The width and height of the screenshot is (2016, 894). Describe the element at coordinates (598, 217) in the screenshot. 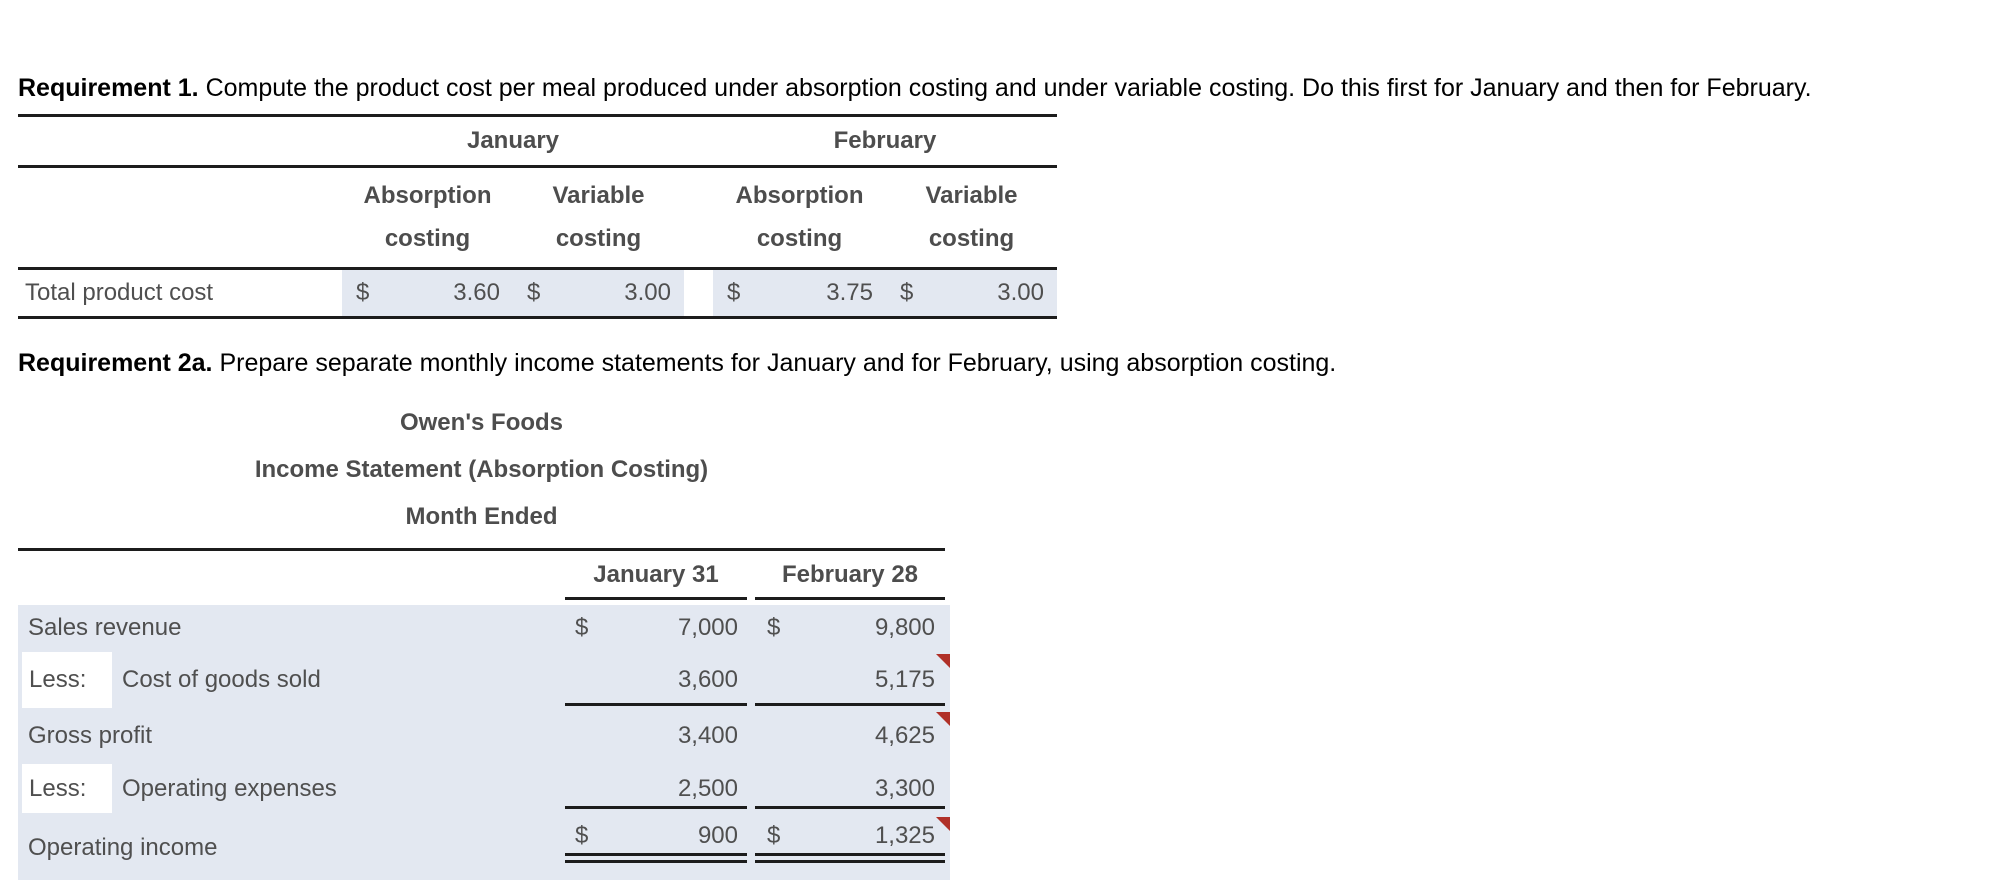

I see `column-header-jan-variable: Variable costing` at that location.